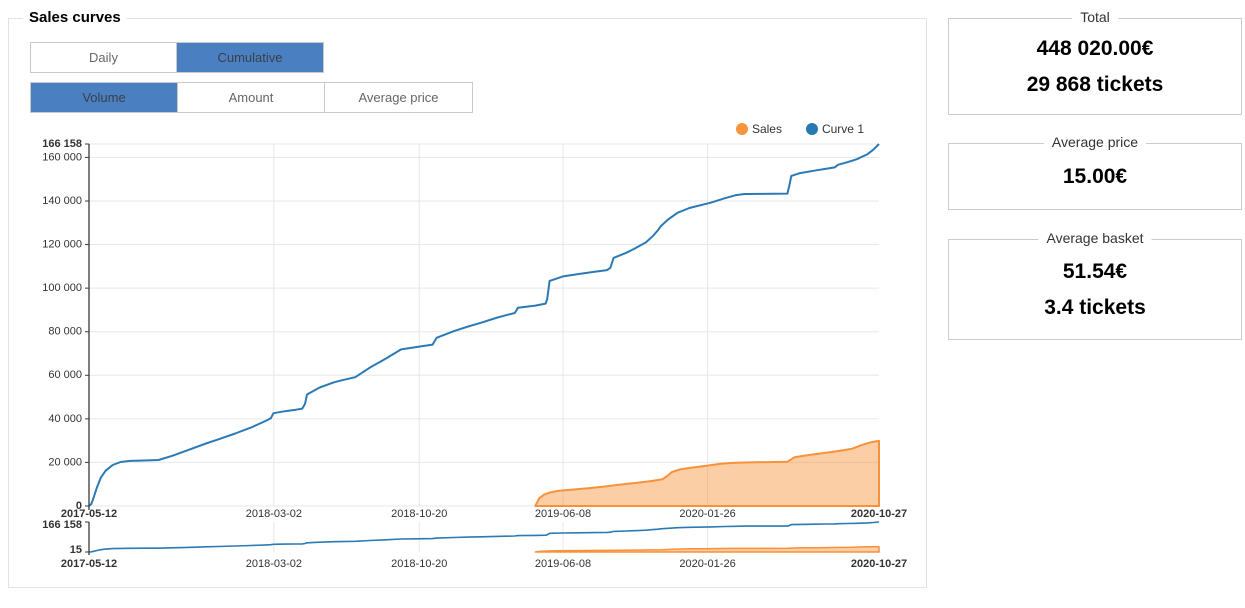  I want to click on total-value: 29 868 tickets, so click(1095, 84).